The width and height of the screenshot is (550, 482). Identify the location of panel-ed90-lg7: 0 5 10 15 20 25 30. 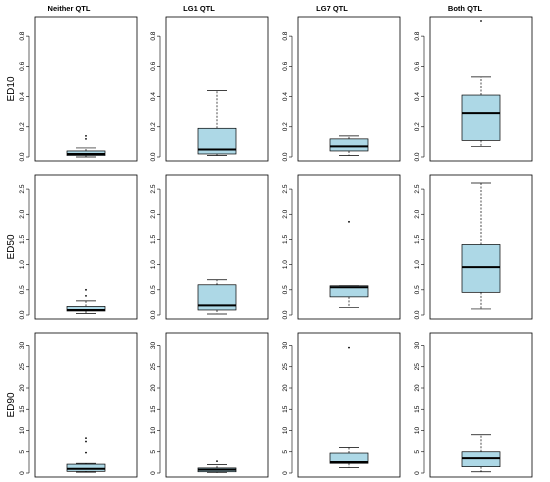
(341, 405).